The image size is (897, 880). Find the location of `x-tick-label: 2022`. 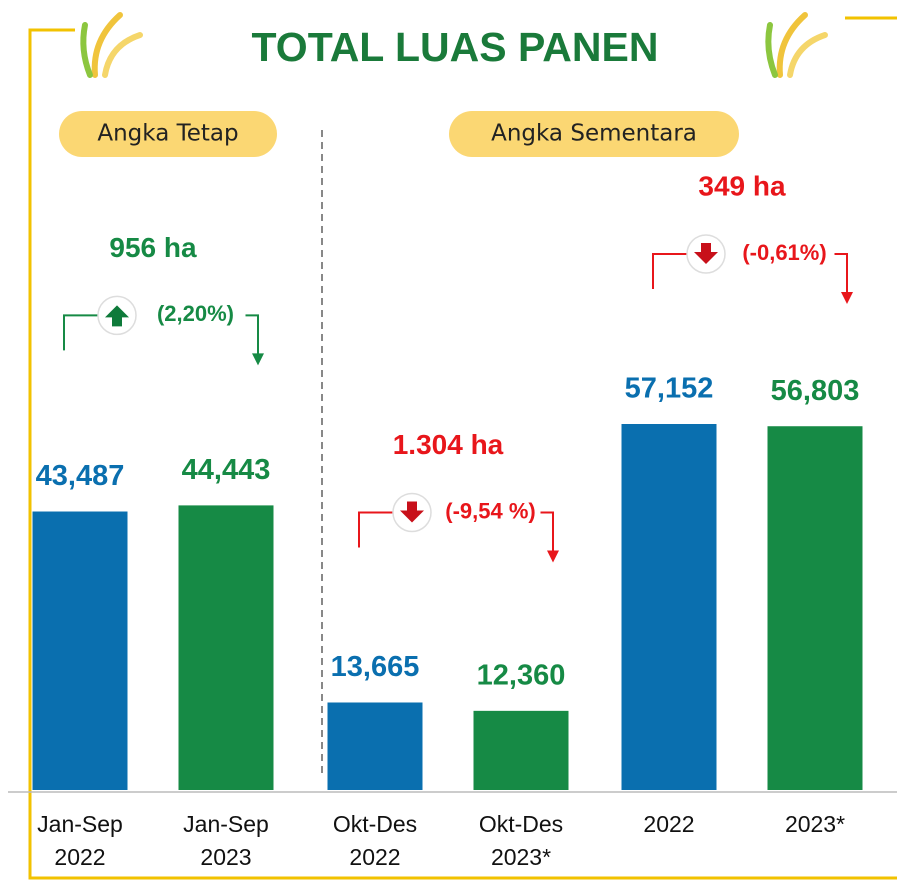

x-tick-label: 2022 is located at coordinates (668, 824).